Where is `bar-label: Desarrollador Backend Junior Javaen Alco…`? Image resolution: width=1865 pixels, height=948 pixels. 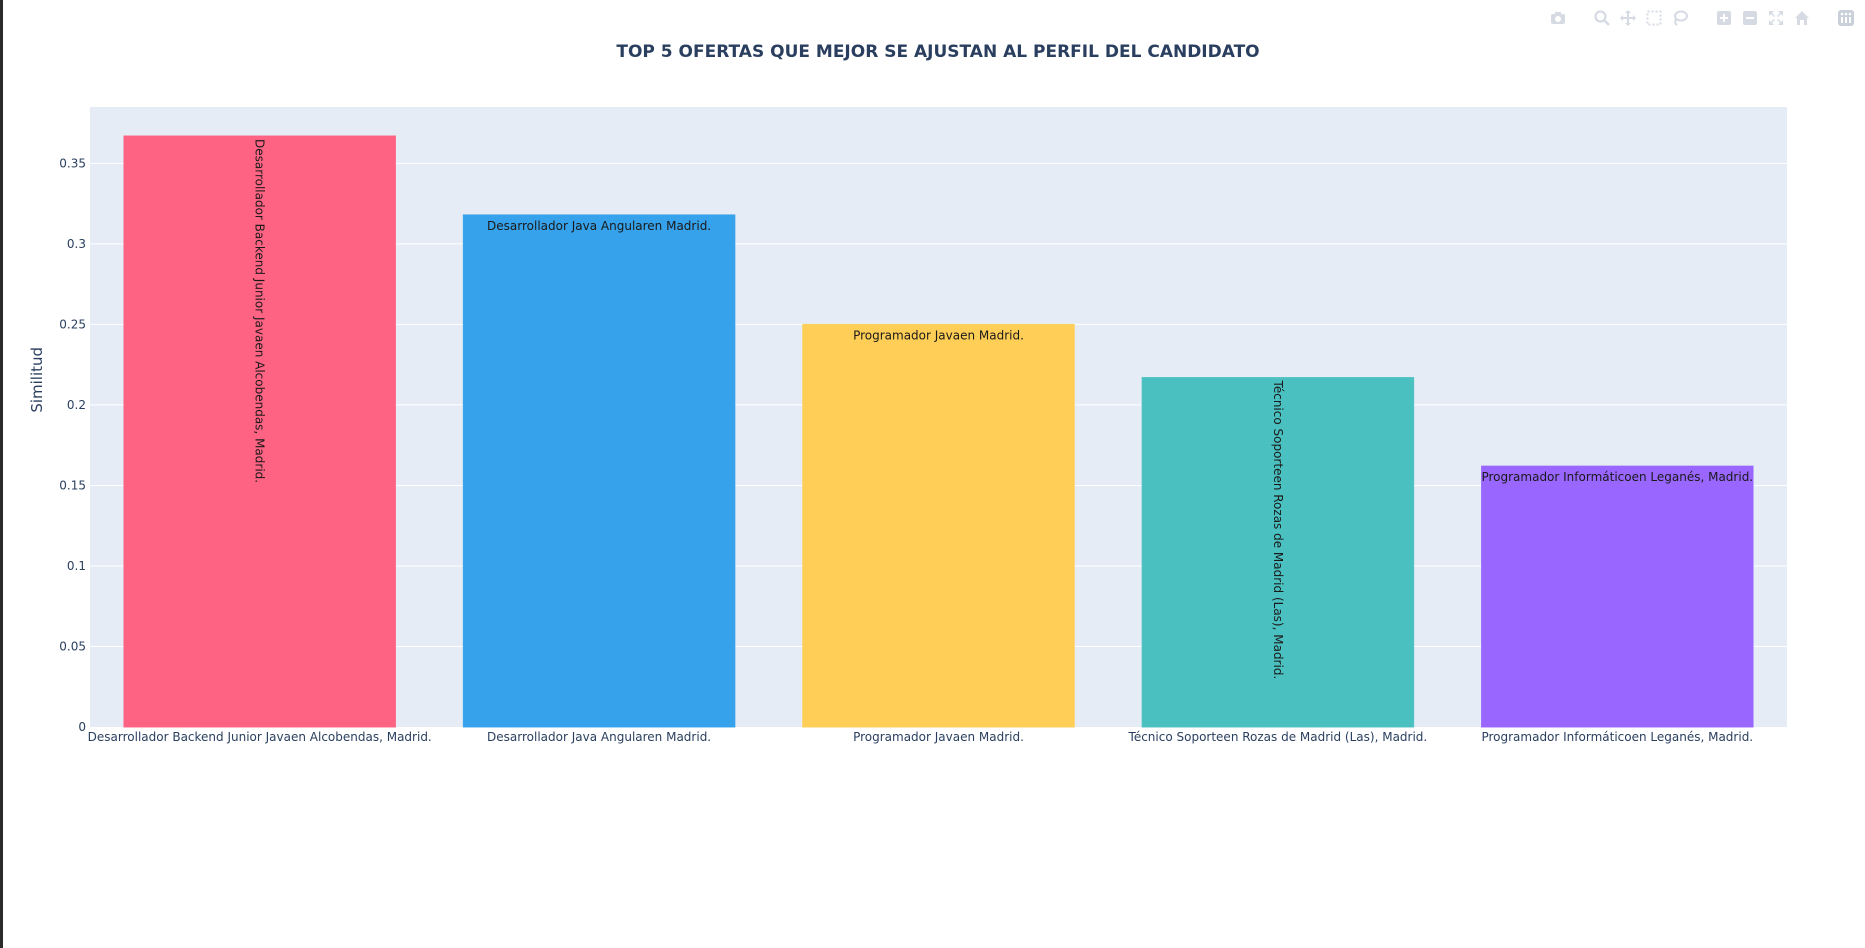
bar-label: Desarrollador Backend Junior Javaen Alco… is located at coordinates (260, 311).